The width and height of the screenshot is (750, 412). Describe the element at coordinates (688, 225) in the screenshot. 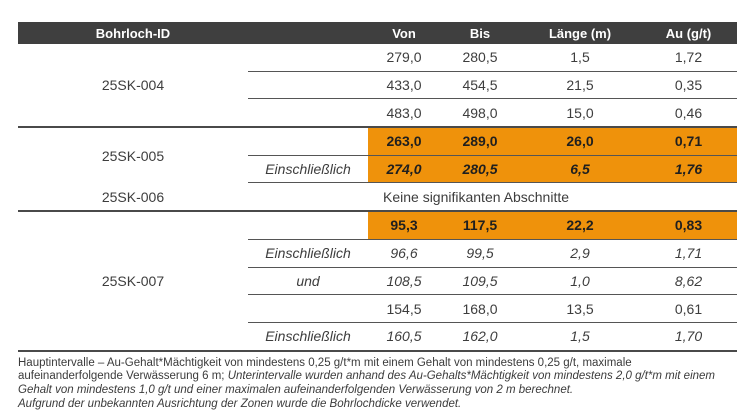

I see `au-cell: 0,83` at that location.